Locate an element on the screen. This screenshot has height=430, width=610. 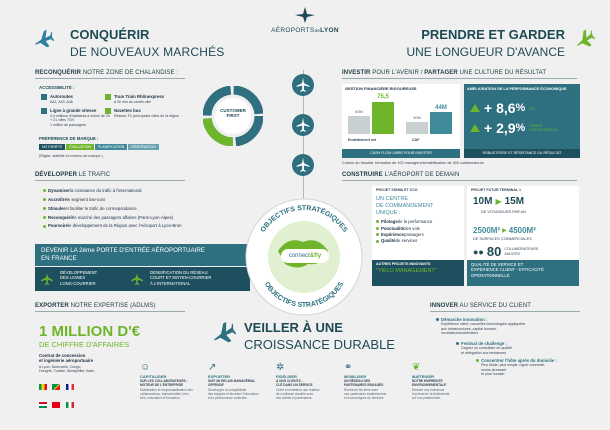
bus-icon is located at coordinates (108, 111).